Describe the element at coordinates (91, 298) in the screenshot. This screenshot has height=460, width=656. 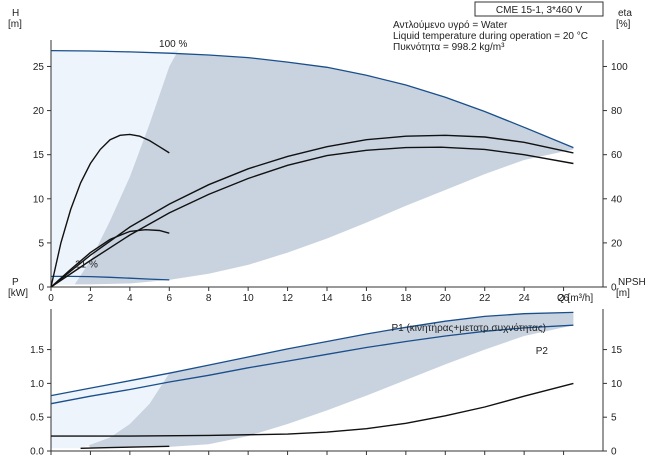
I see `x-tick-label: 2` at that location.